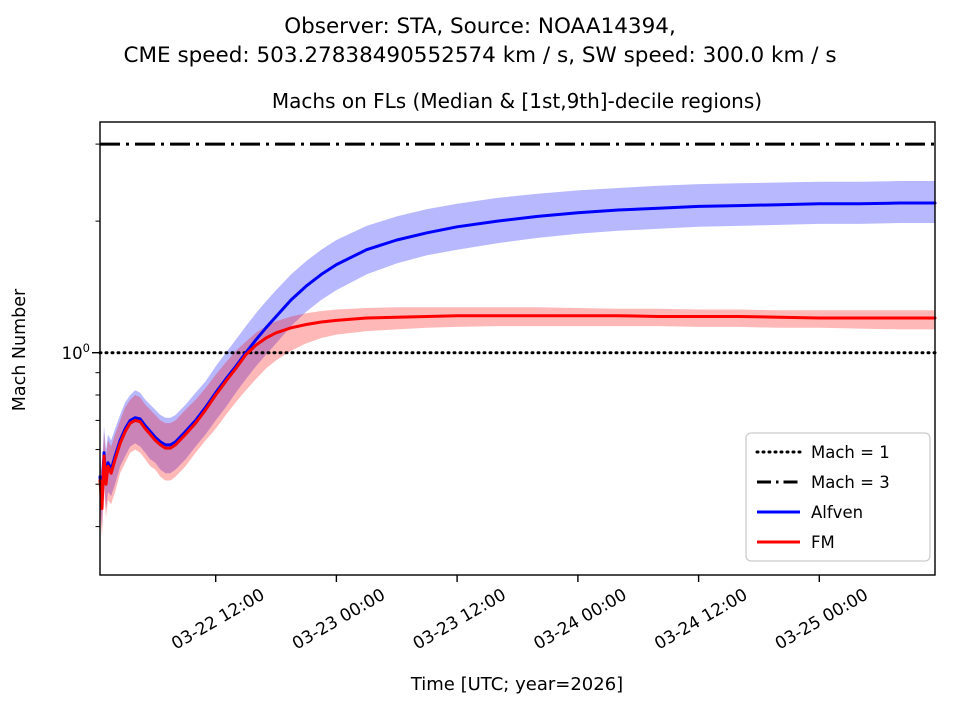 This screenshot has width=960, height=720. I want to click on legend: Mach = 1 Mach = 3 Alfven FM, so click(838, 497).